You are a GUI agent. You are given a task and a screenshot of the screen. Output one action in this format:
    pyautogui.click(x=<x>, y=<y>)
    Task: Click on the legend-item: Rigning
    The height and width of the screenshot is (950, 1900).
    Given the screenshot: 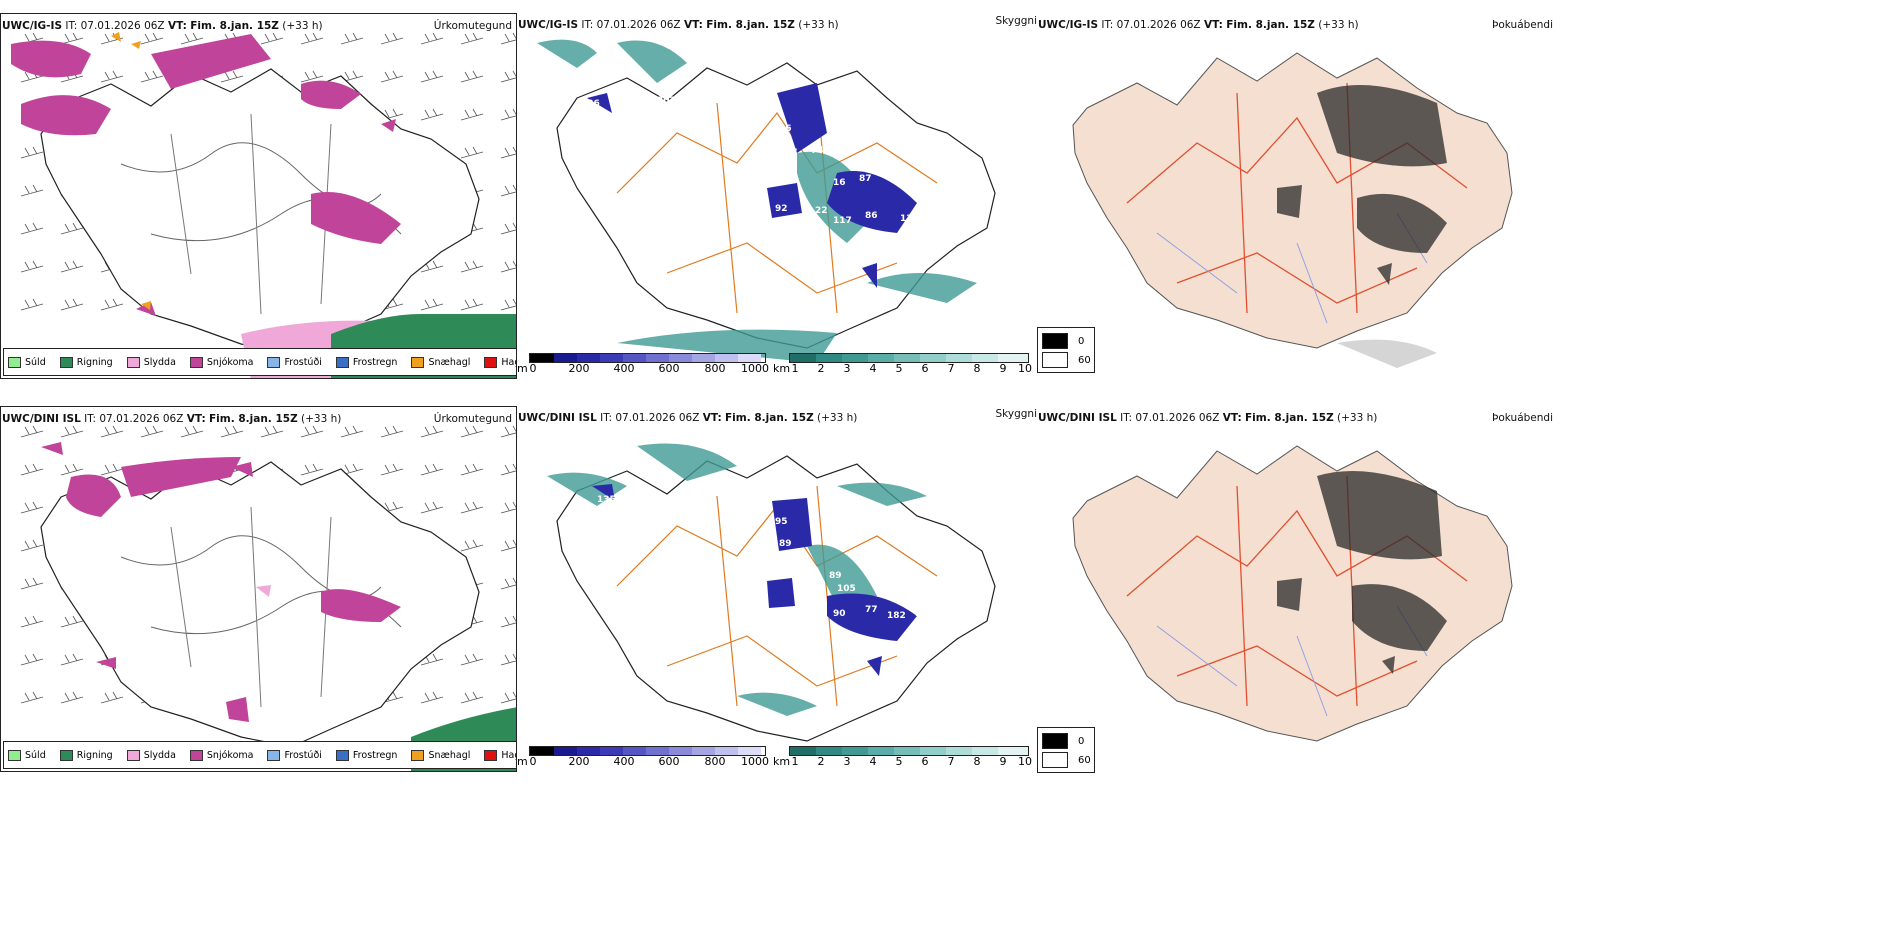 What is the action you would take?
    pyautogui.click(x=86, y=755)
    